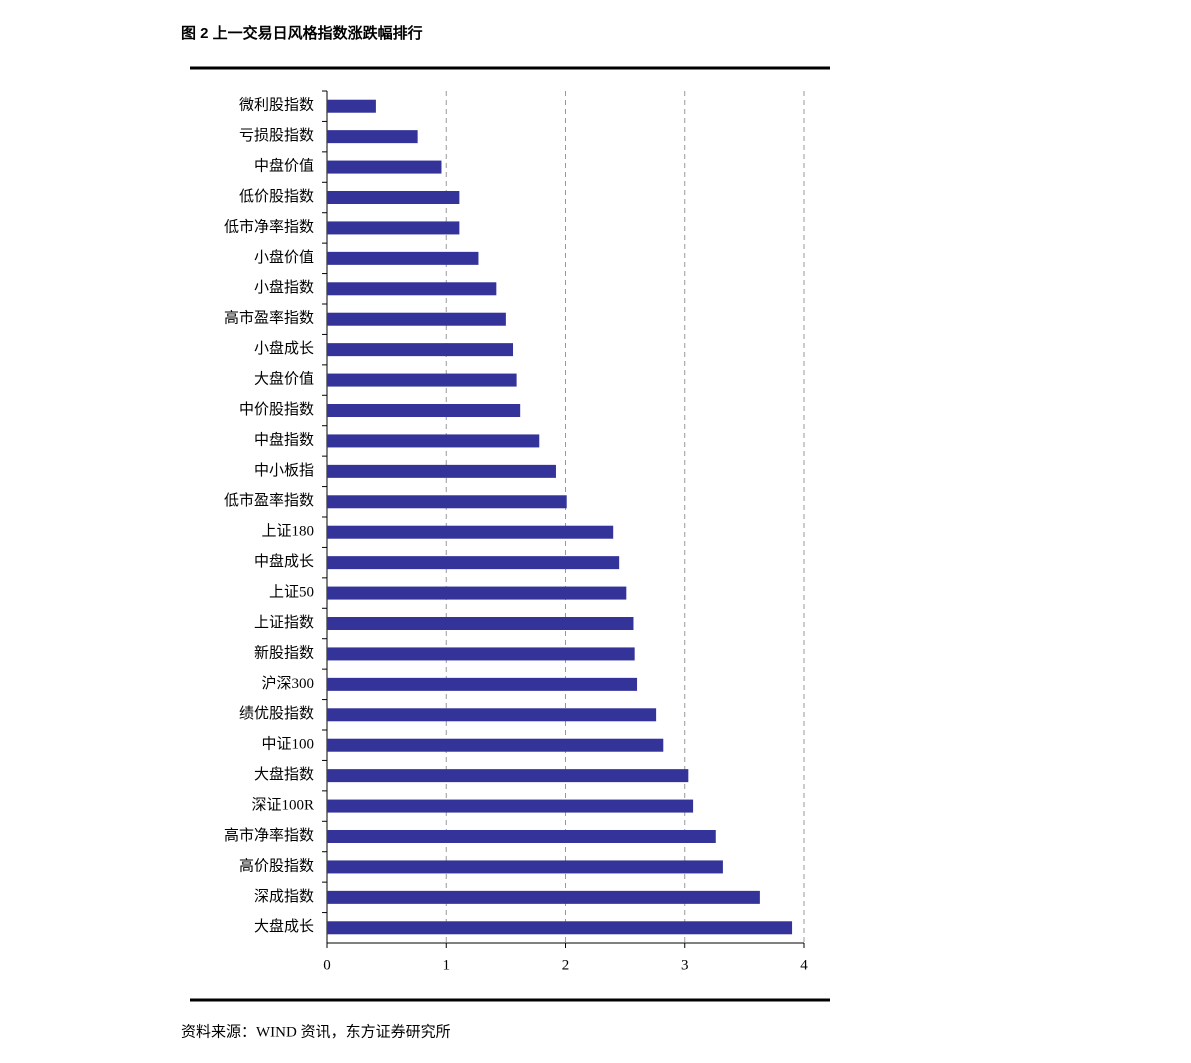 The width and height of the screenshot is (1191, 1063). What do you see at coordinates (276, 105) in the screenshot?
I see `y-tick-label: 微利股指数` at bounding box center [276, 105].